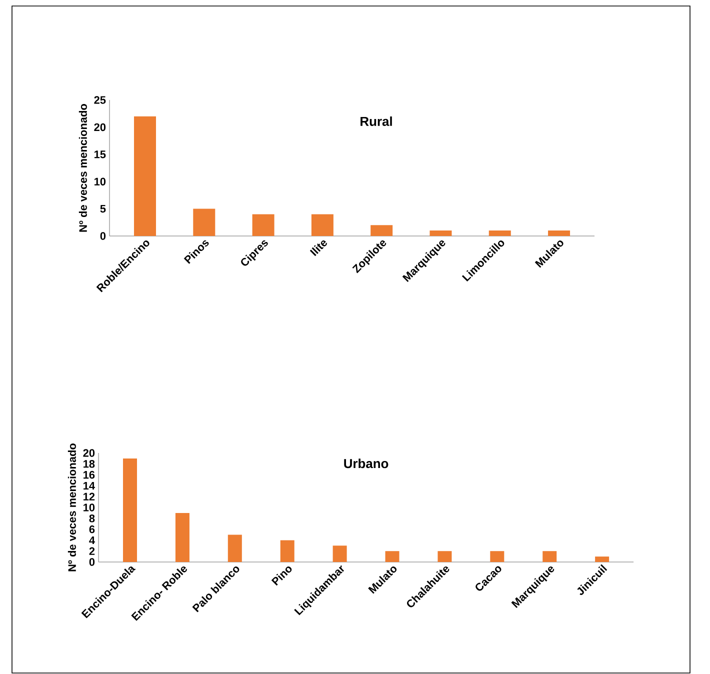 The height and width of the screenshot is (674, 710). Describe the element at coordinates (92, 529) in the screenshot. I see `y-tick-label: 6` at that location.